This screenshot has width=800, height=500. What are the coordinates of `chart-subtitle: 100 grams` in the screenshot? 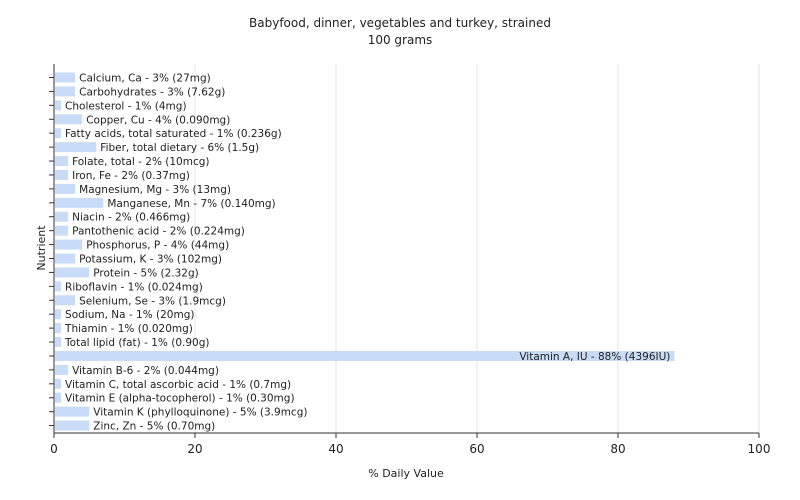 It's located at (400, 40).